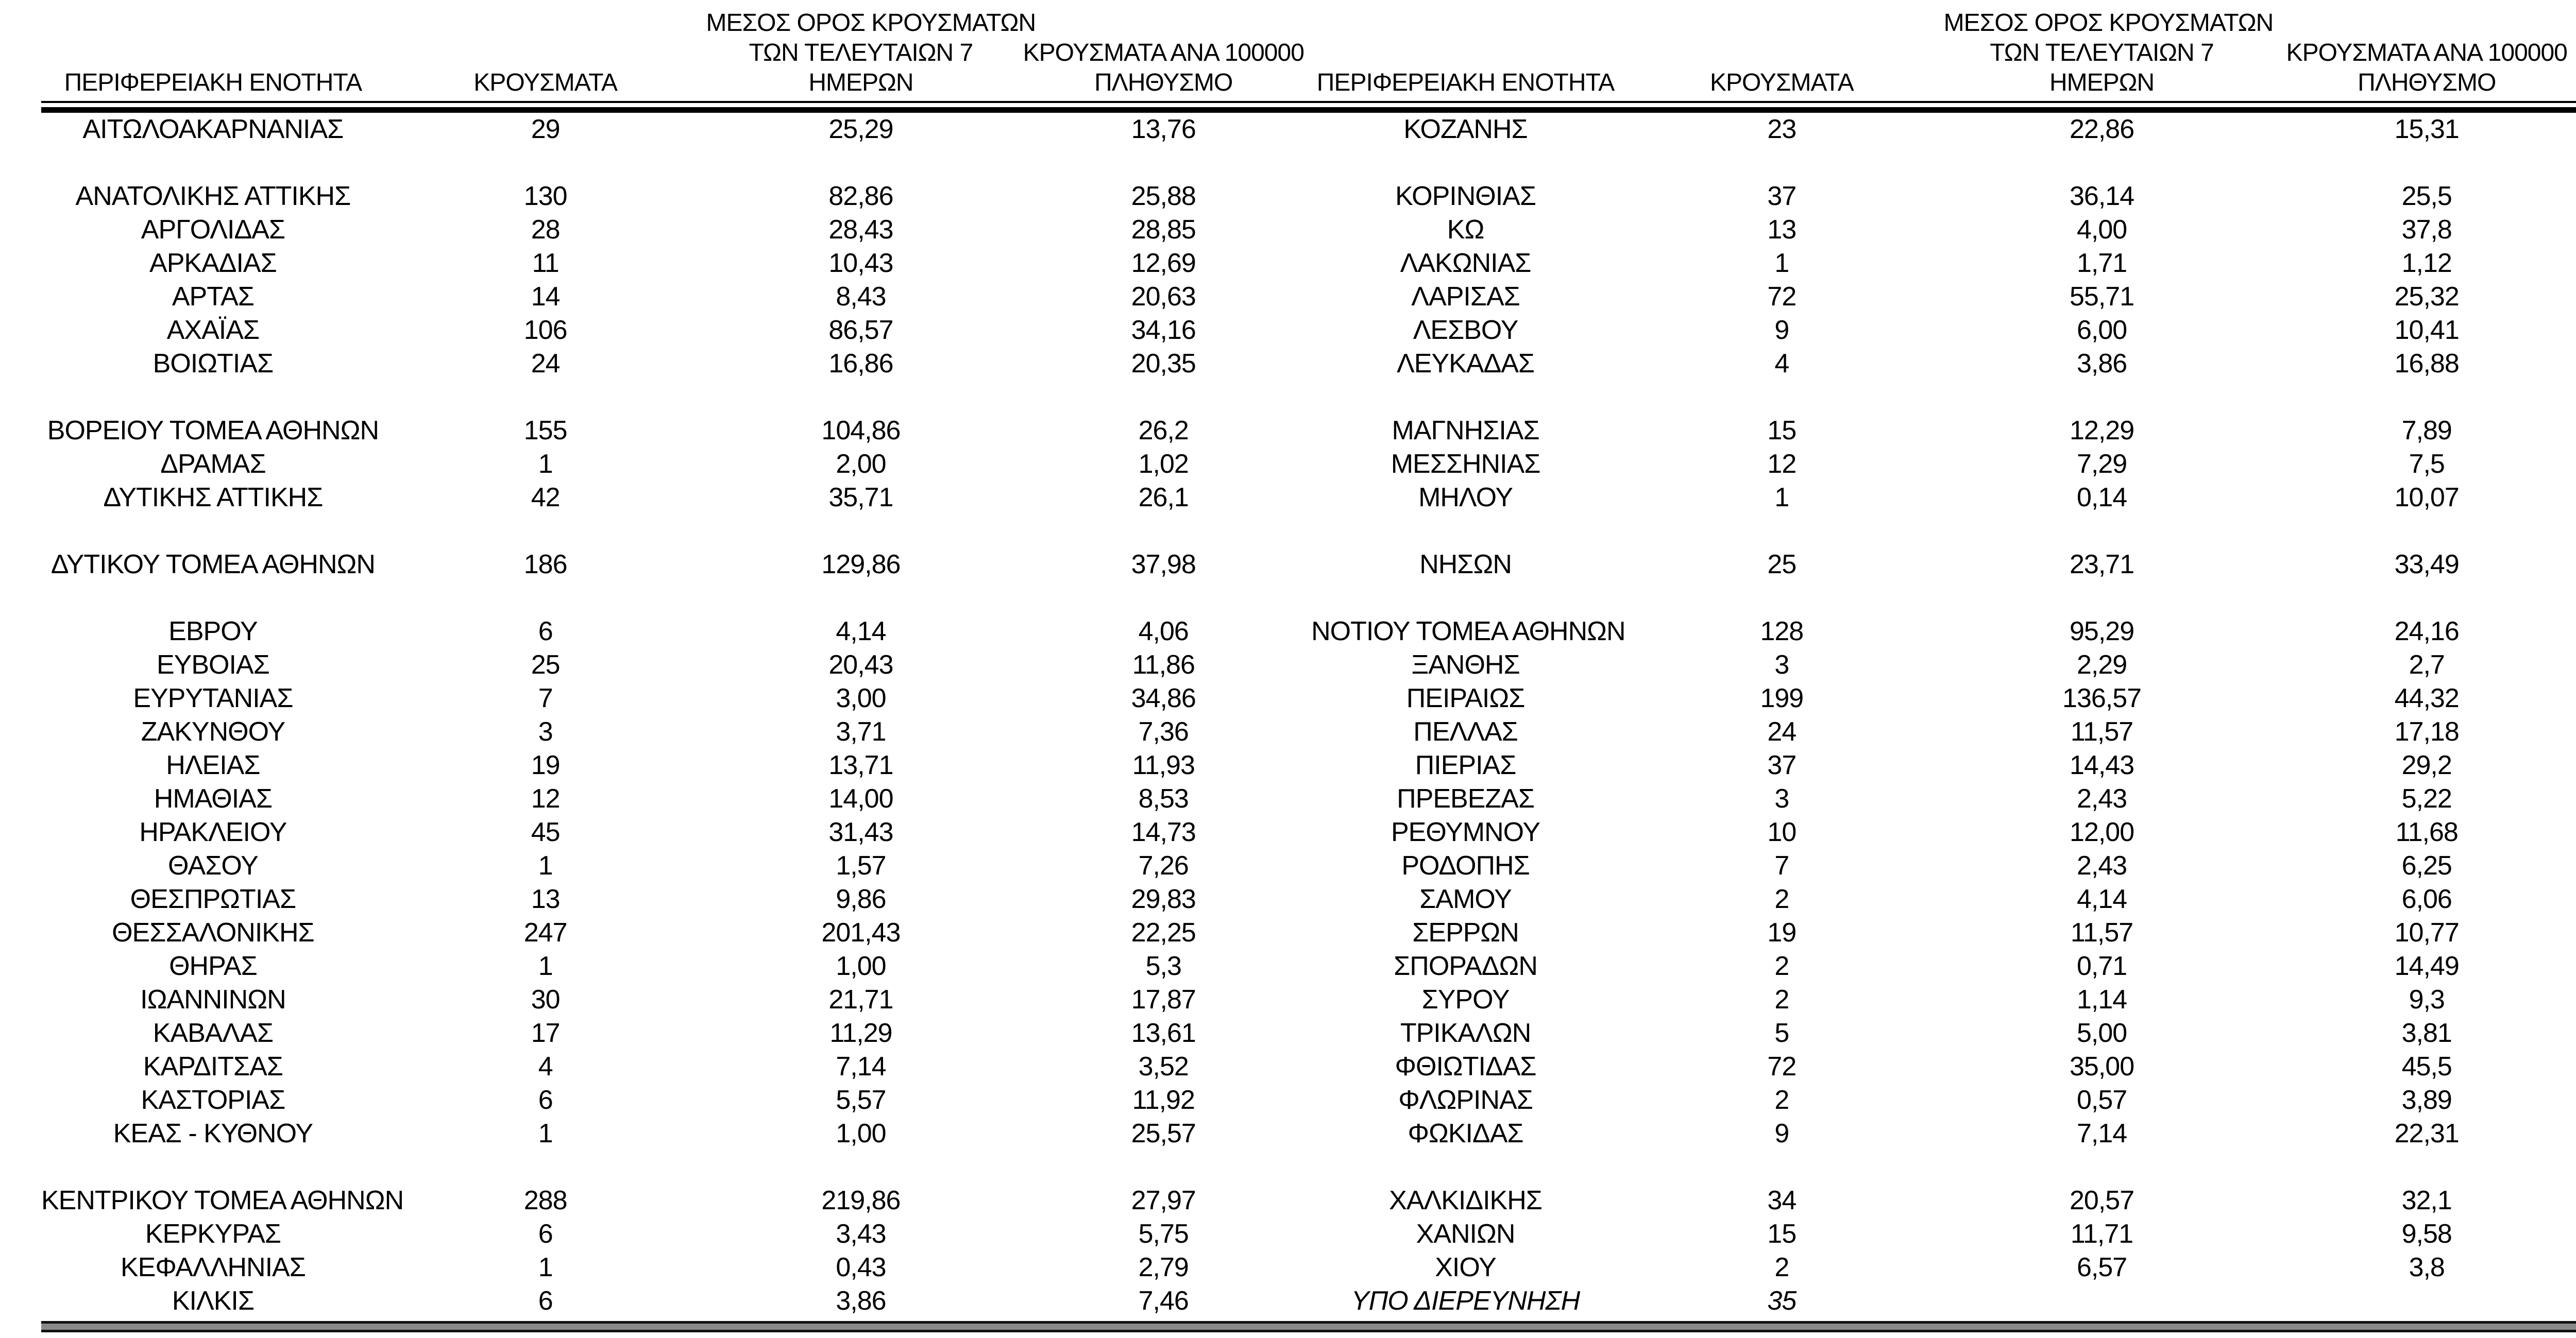  What do you see at coordinates (213, 698) in the screenshot?
I see `region-name-cell: ΕΥΡΥΤΑΝΙΑΣ` at bounding box center [213, 698].